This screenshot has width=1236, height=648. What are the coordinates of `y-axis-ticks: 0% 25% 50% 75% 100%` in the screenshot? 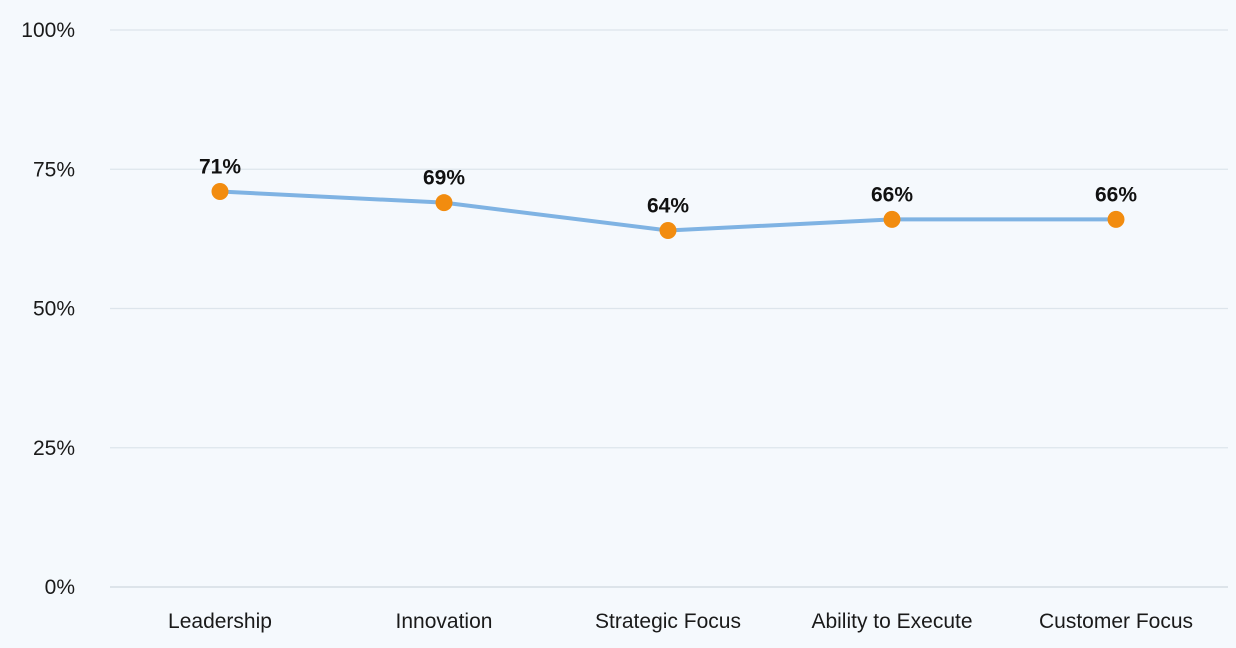 It's located at (48, 309).